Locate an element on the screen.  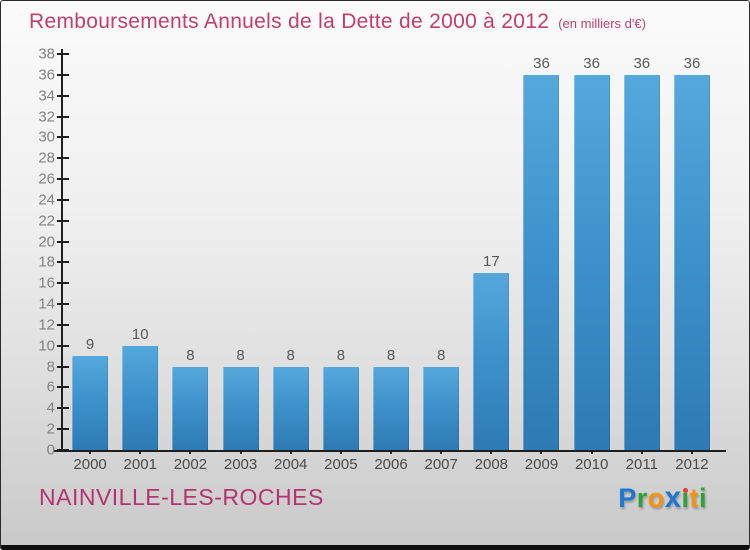
y-tick-label: 36 is located at coordinates (46, 75).